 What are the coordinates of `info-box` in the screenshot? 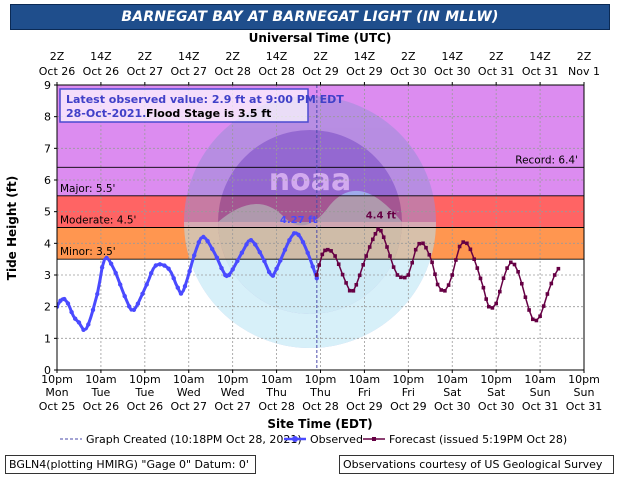 It's located at (184, 105).